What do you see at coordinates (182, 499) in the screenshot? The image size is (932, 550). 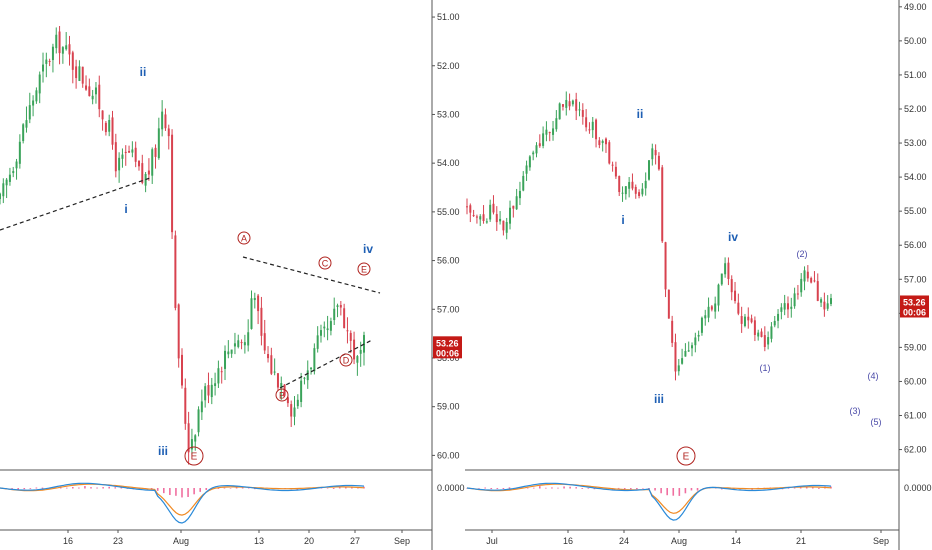 I see `macd-signal-line` at bounding box center [182, 499].